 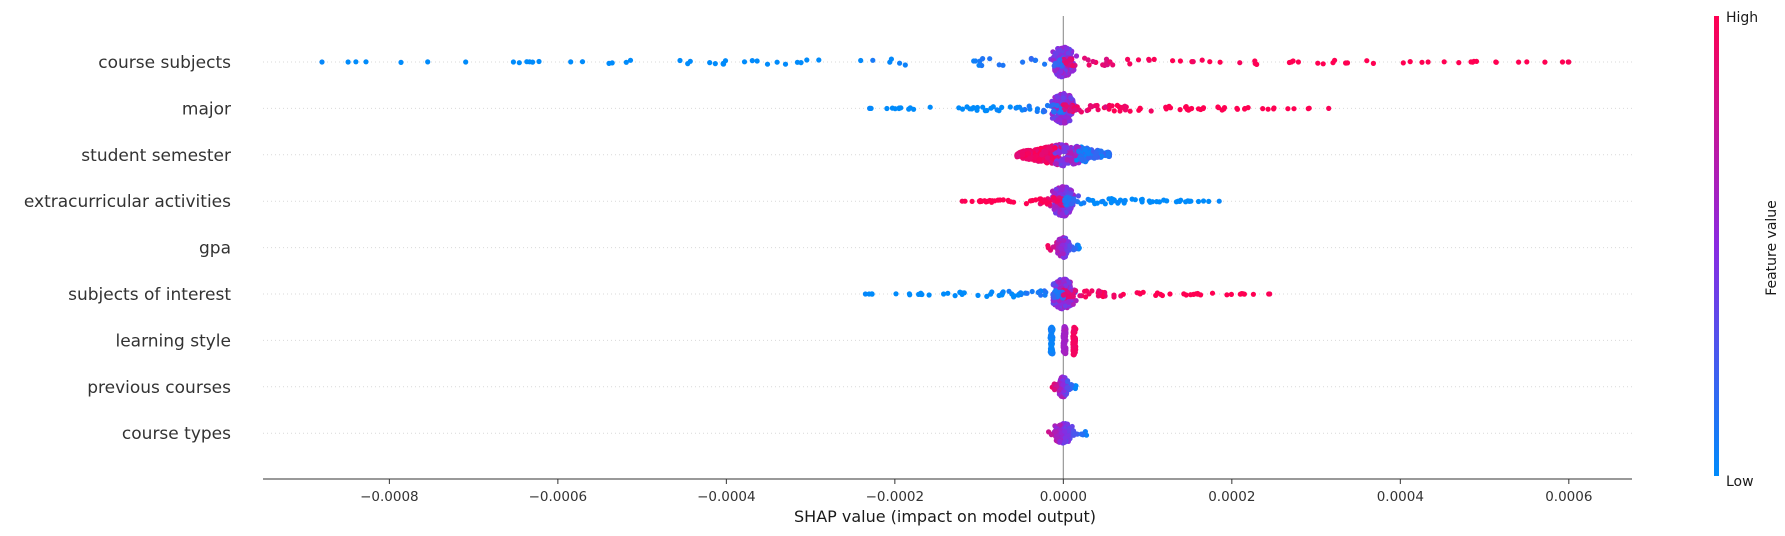 I want to click on feature-label: previous courses, so click(x=159, y=388).